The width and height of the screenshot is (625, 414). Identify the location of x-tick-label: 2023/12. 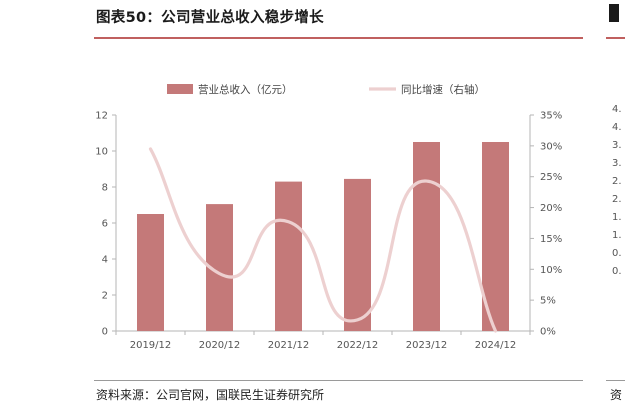
(427, 345).